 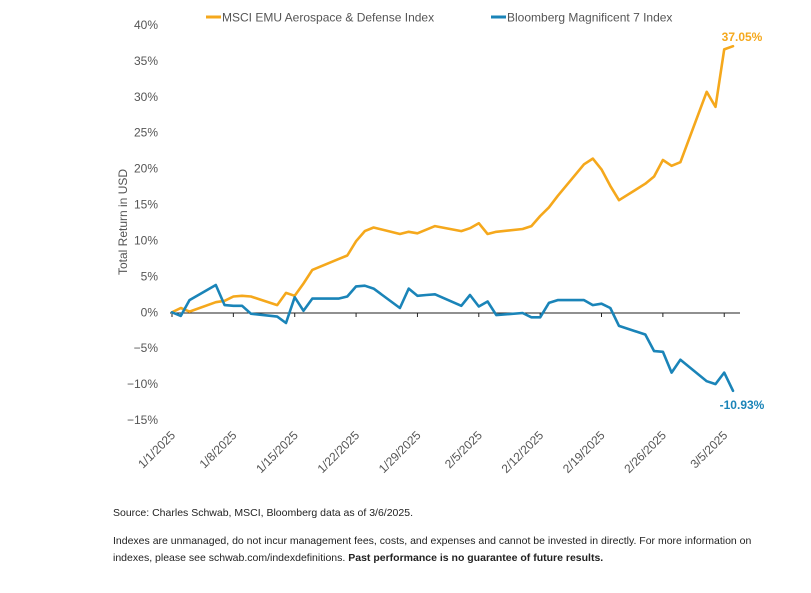 What do you see at coordinates (589, 18) in the screenshot?
I see `legend-label-mag7: Bloomberg Magnificent 7 Index` at bounding box center [589, 18].